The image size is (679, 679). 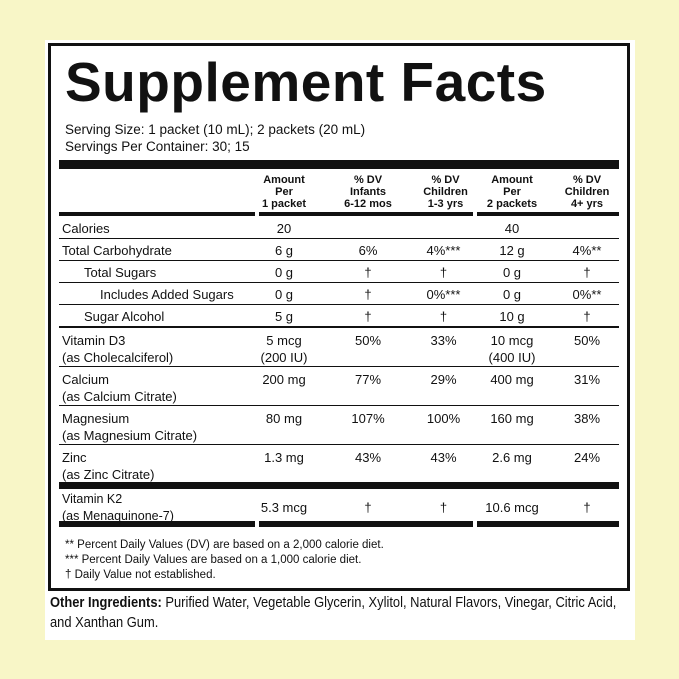 I want to click on col-header-4: Amount Per 2 packets, so click(x=512, y=192).